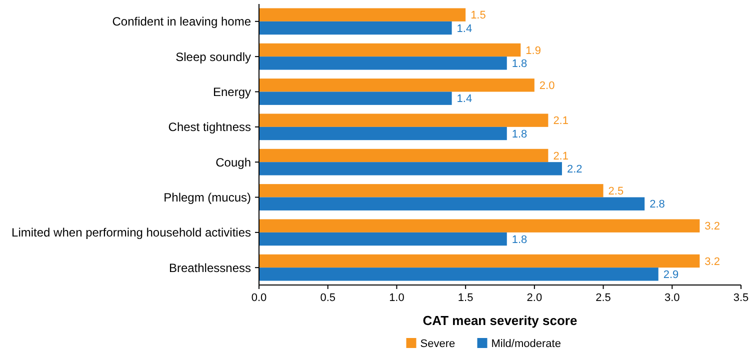 This screenshot has height=357, width=753. I want to click on y-tick-label: Phlegm (mucus), so click(207, 197).